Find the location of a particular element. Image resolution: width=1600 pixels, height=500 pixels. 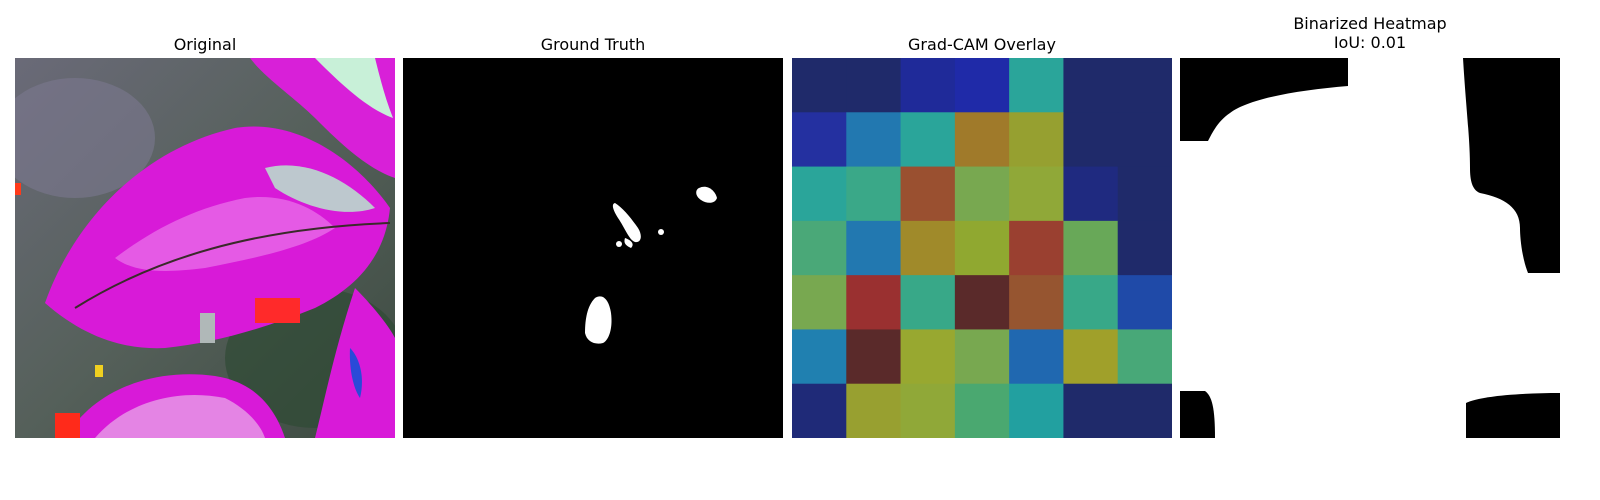

title-text: Binarized Heatmap is located at coordinates (1370, 23).